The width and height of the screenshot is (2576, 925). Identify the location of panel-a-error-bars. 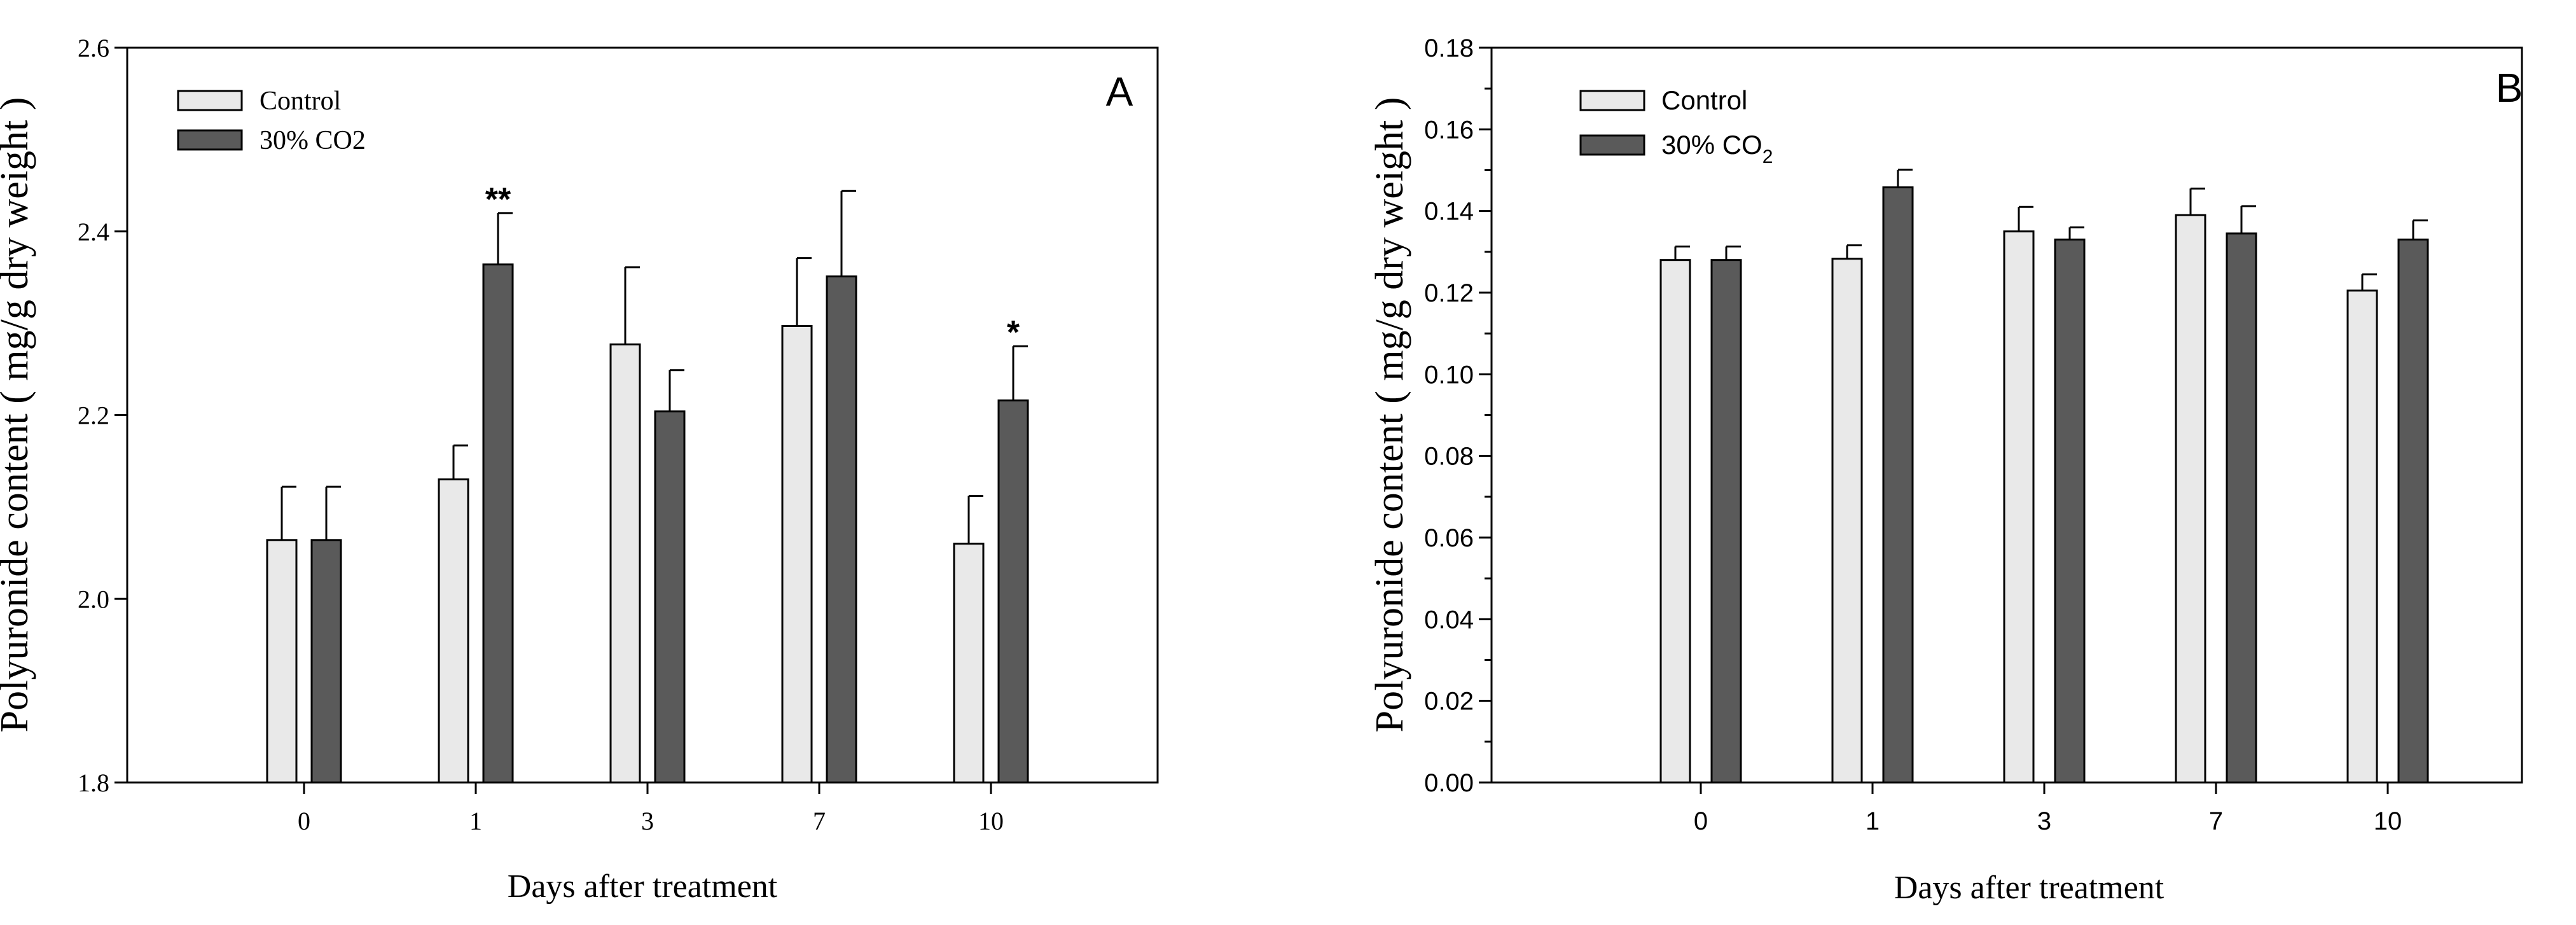
(654, 367).